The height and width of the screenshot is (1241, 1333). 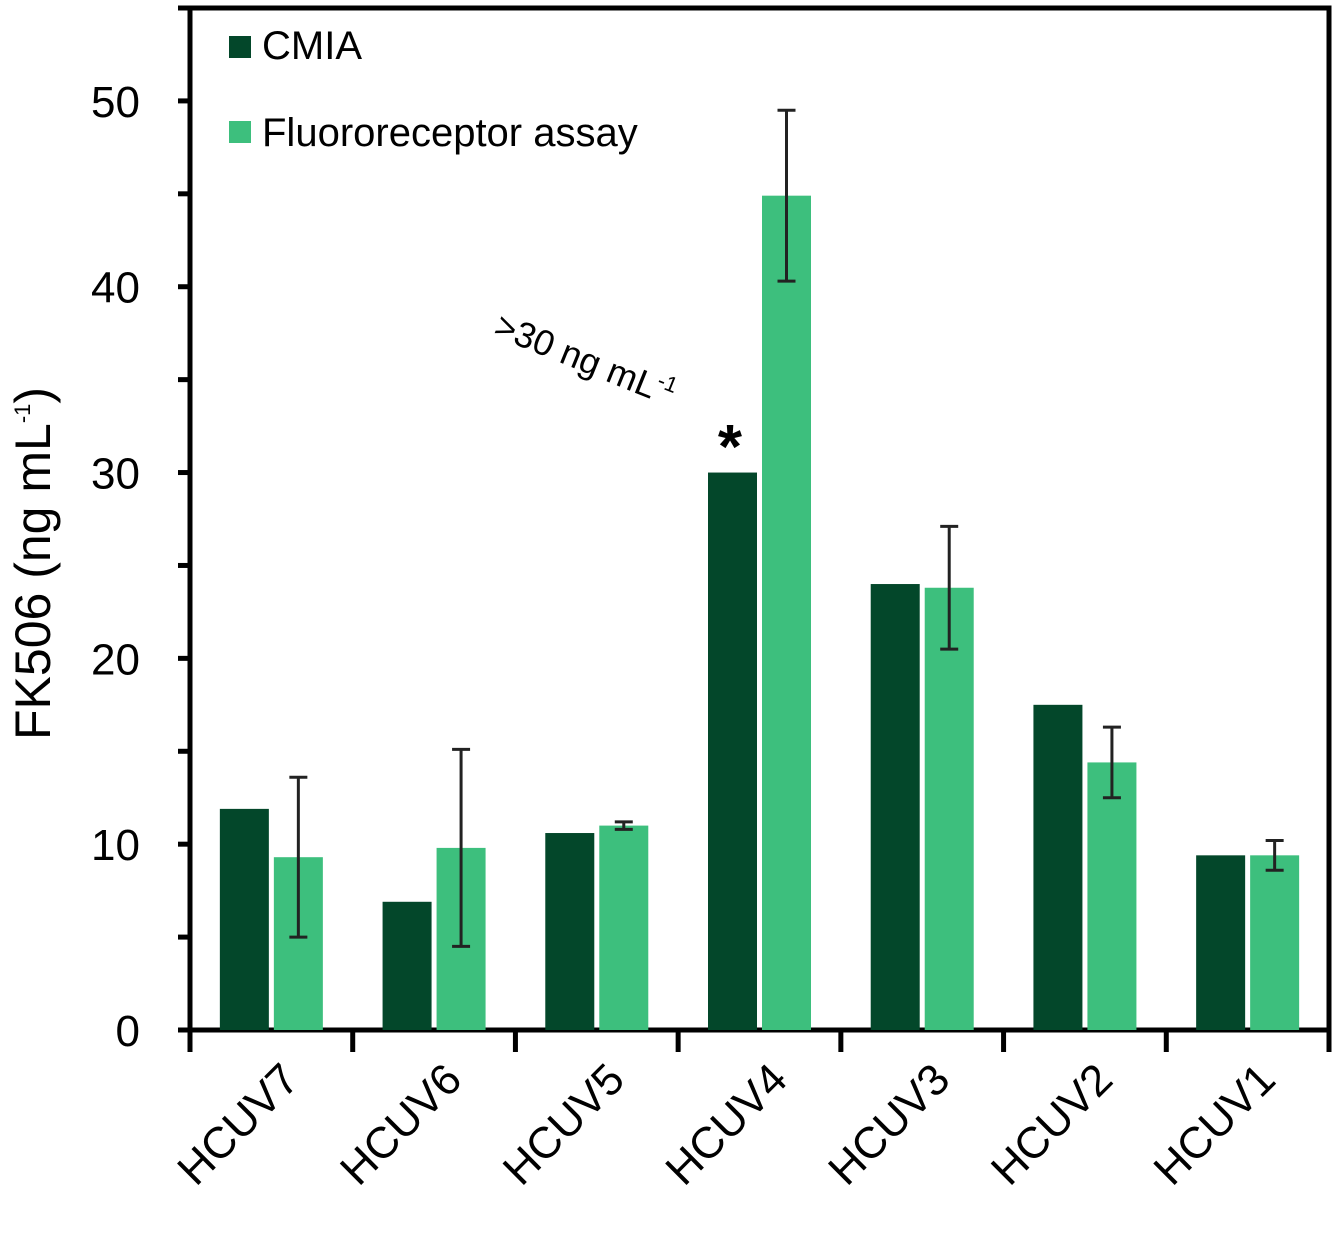 What do you see at coordinates (1052, 1124) in the screenshot?
I see `x-tick-label-hcuv2: HCUV2` at bounding box center [1052, 1124].